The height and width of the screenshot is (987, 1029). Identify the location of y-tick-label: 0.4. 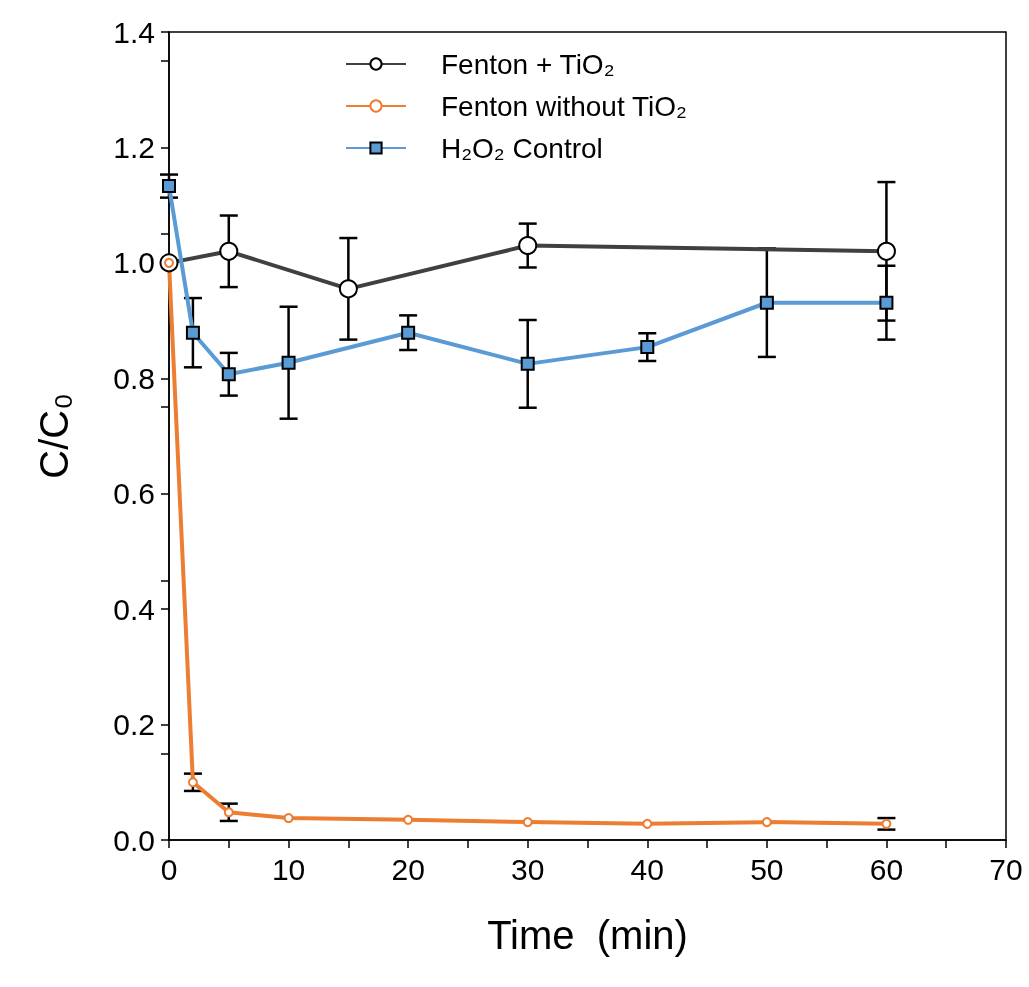
(134, 609).